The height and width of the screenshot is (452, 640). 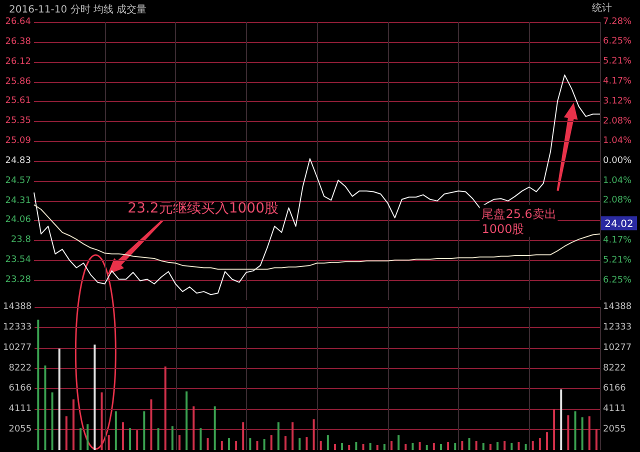 What do you see at coordinates (17, 347) in the screenshot?
I see `y-tick-label: 10277` at bounding box center [17, 347].